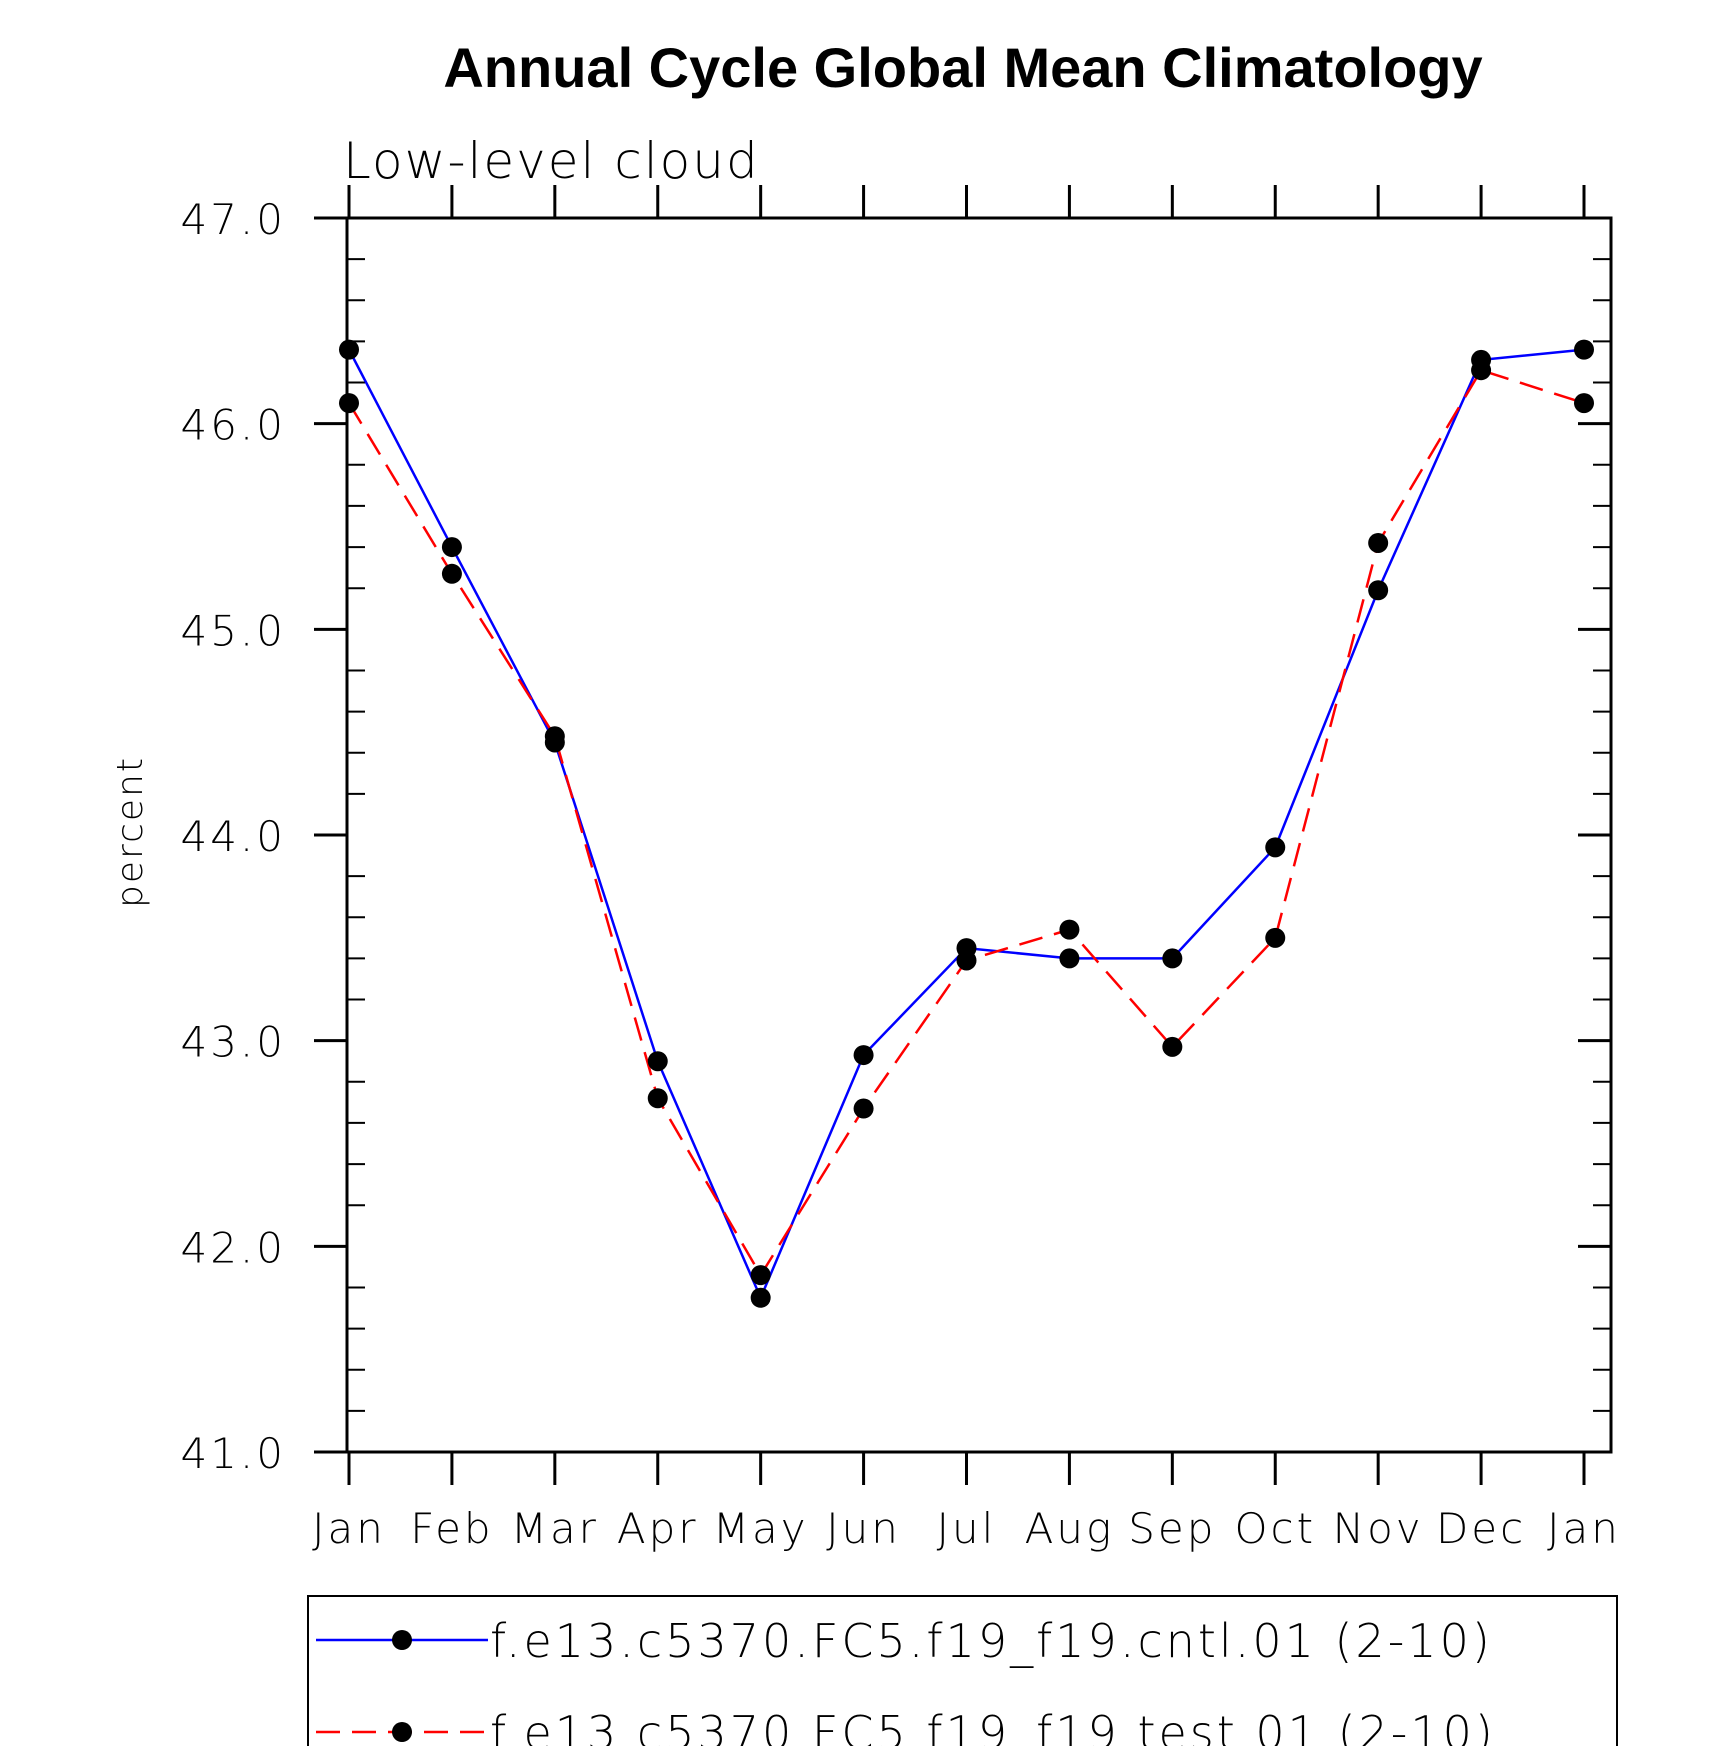 Image resolution: width=1710 pixels, height=1746 pixels. I want to click on x-tick-labels: Jan Feb Mar Apr May Jun Jul Aug Sep Oct Nov Dec Jan, so click(966, 1528).